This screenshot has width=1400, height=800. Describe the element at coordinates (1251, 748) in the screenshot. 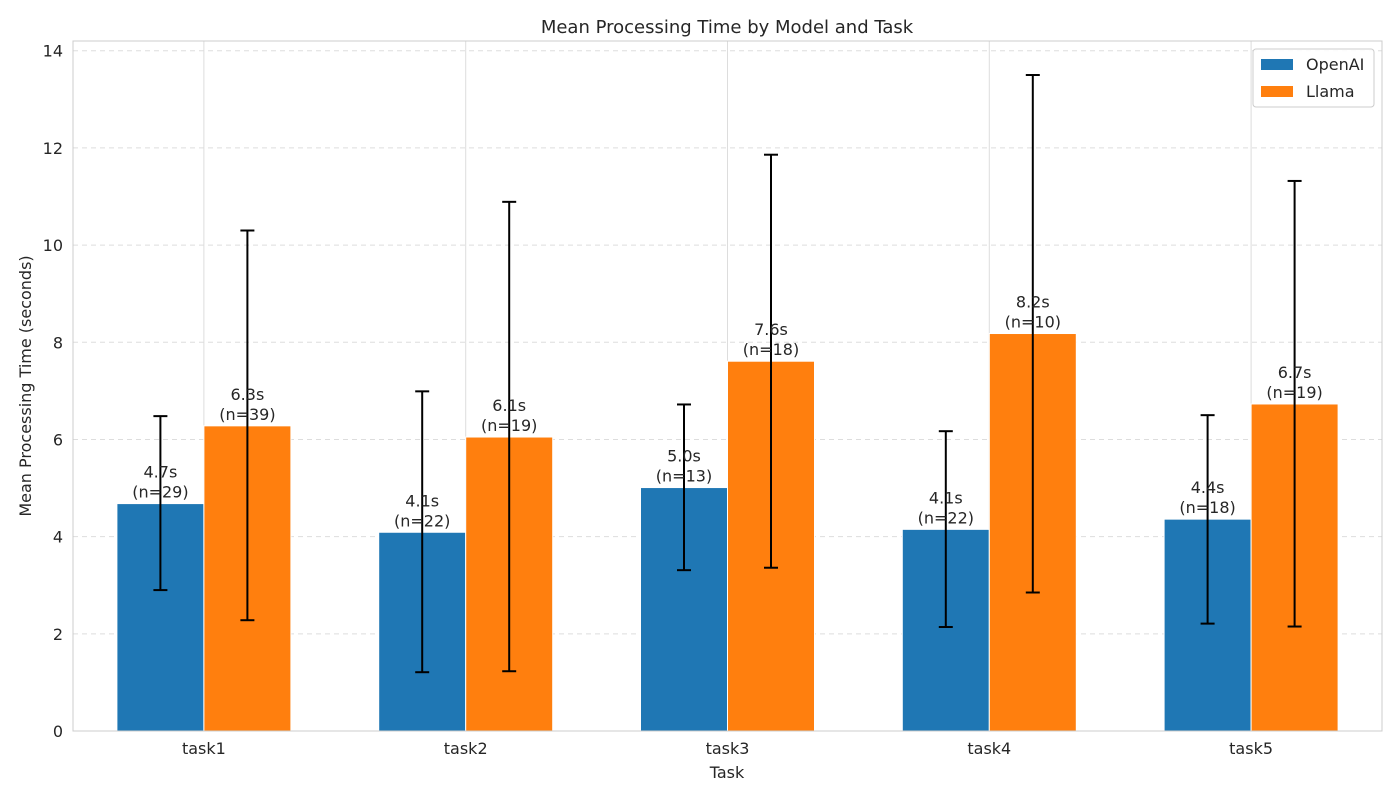

I see `x-tick-label: task5` at that location.